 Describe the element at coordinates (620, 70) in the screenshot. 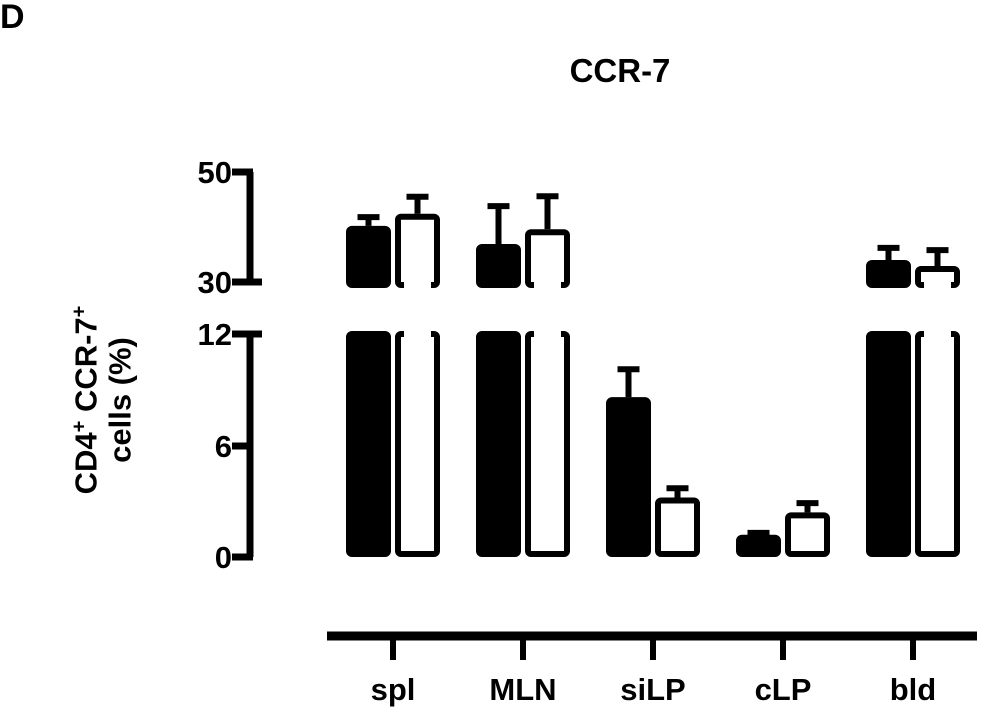

I see `chart-title: CCR-7` at that location.